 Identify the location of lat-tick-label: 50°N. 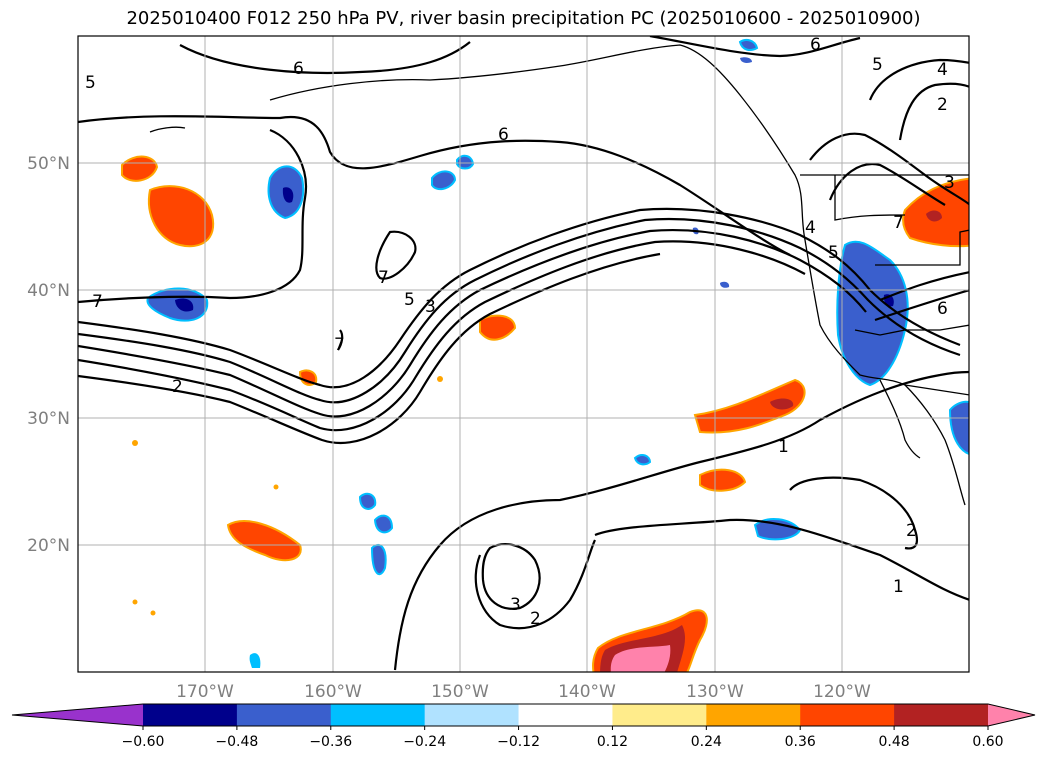
(48, 164).